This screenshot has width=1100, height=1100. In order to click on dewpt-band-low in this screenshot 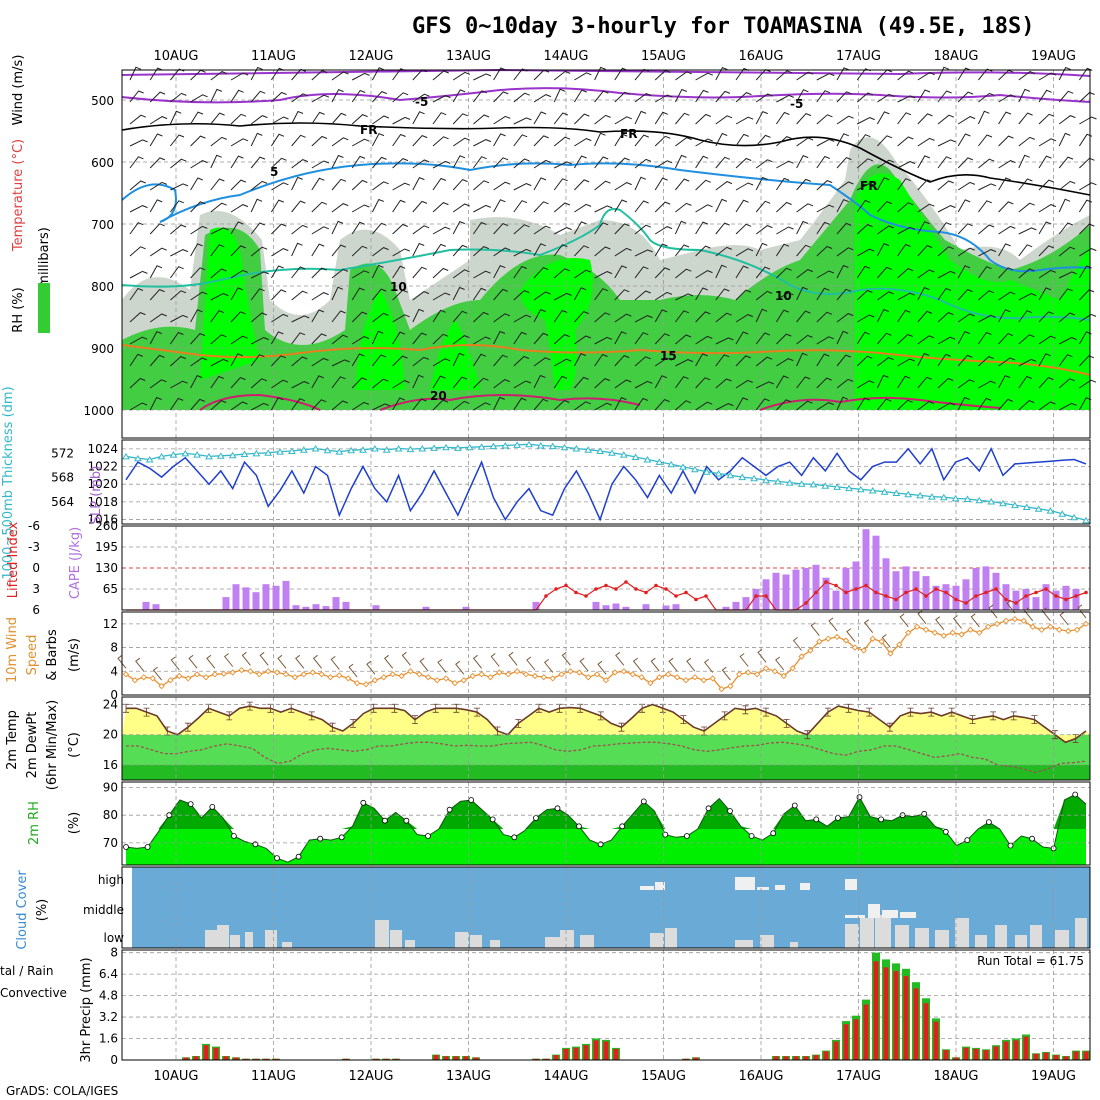, I will do `click(606, 772)`.